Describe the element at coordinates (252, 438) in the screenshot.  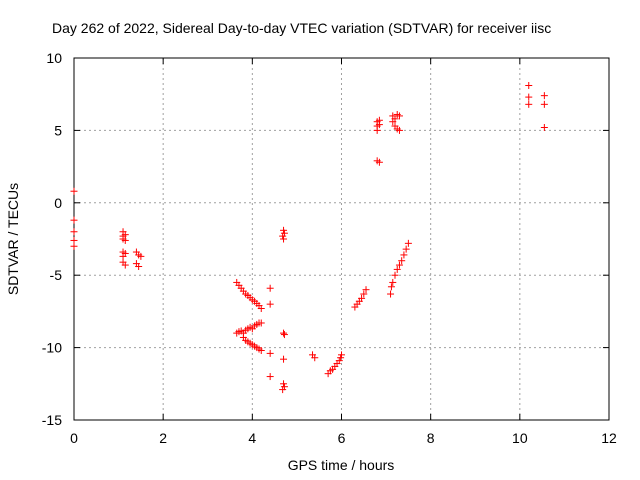
I see `x-tick-label: 4` at that location.